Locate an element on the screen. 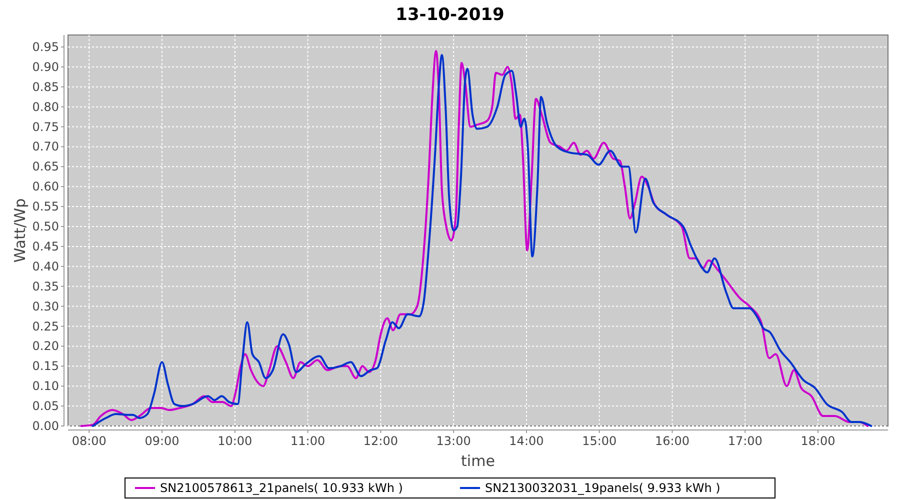 The width and height of the screenshot is (900, 500). x-tick-label: 13:00 is located at coordinates (453, 441).